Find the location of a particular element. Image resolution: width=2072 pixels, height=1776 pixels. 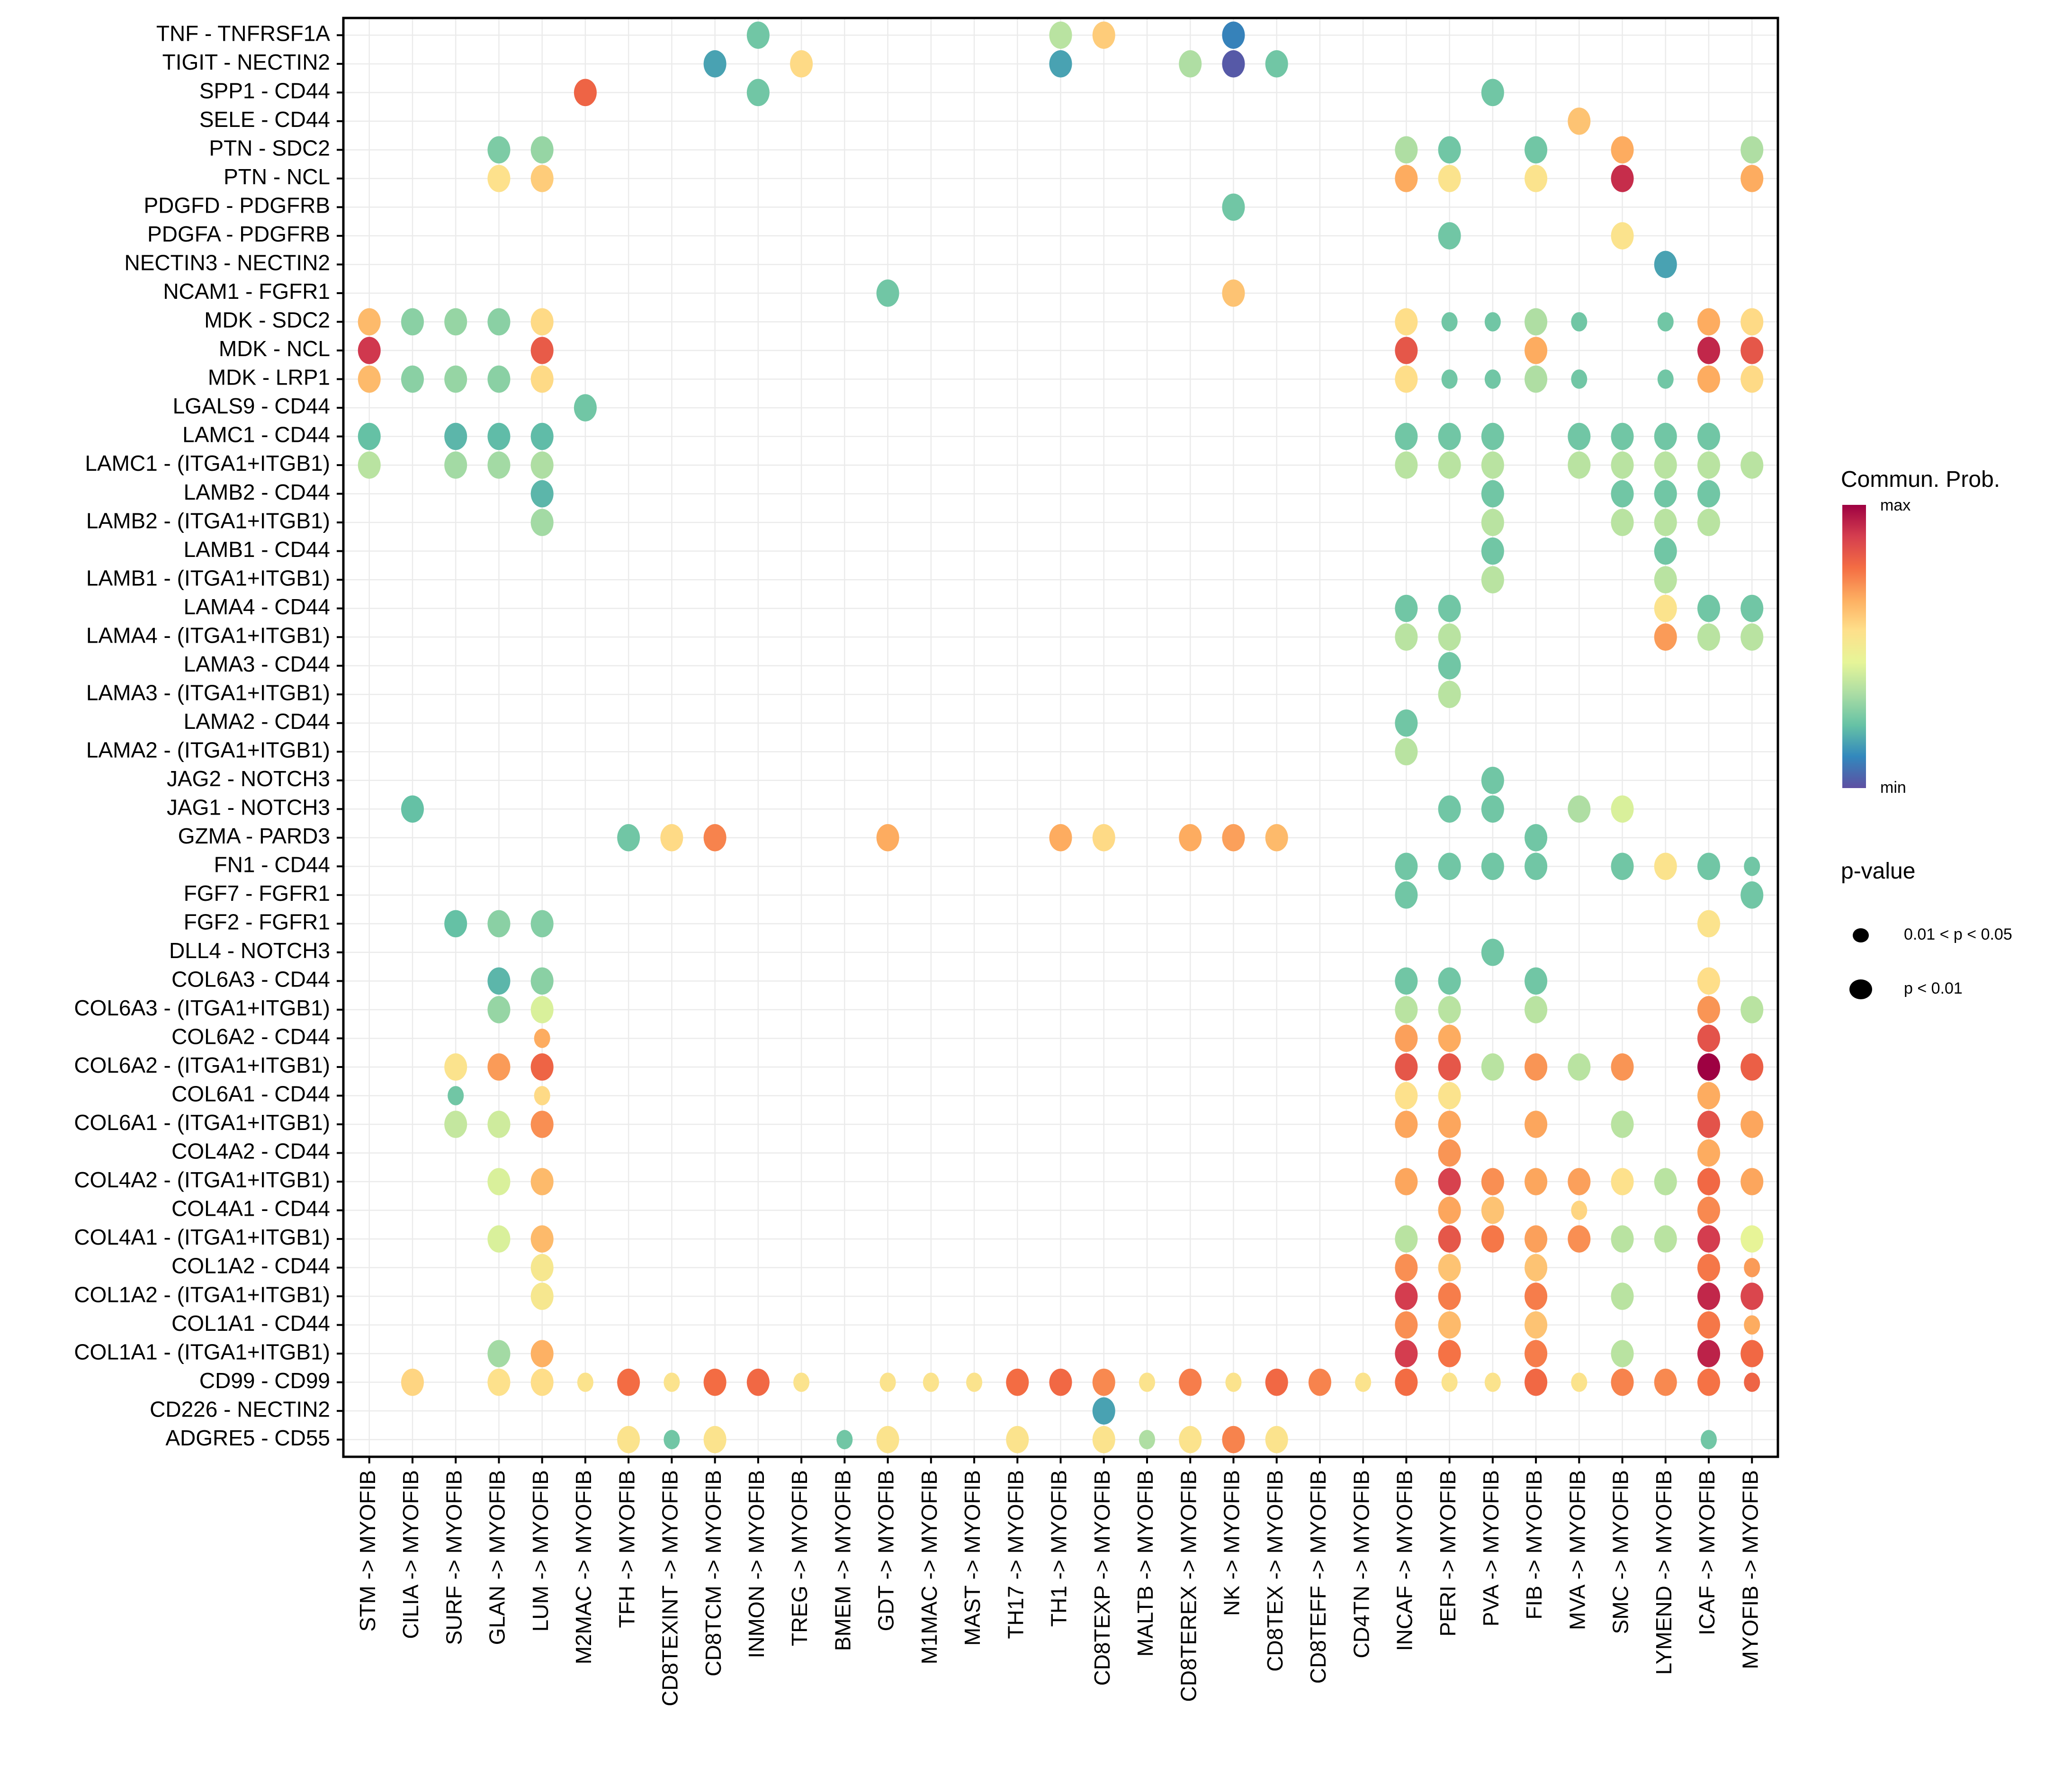

x-tick-label: M2MAC -> MYOFIB is located at coordinates (583, 1567).